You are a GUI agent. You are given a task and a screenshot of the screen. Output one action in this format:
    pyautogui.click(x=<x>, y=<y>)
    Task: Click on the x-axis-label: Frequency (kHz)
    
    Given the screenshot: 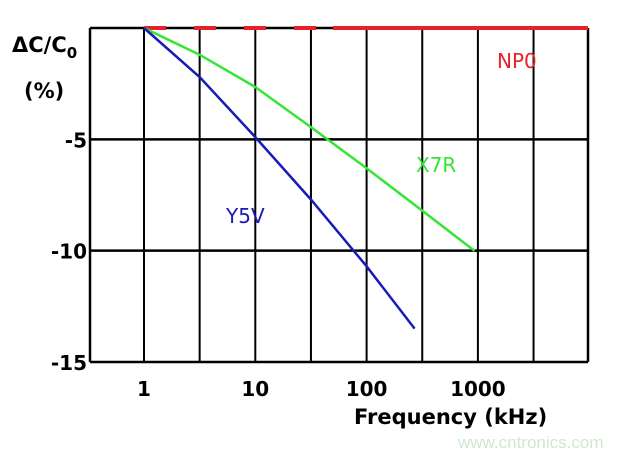 What is the action you would take?
    pyautogui.click(x=450, y=417)
    